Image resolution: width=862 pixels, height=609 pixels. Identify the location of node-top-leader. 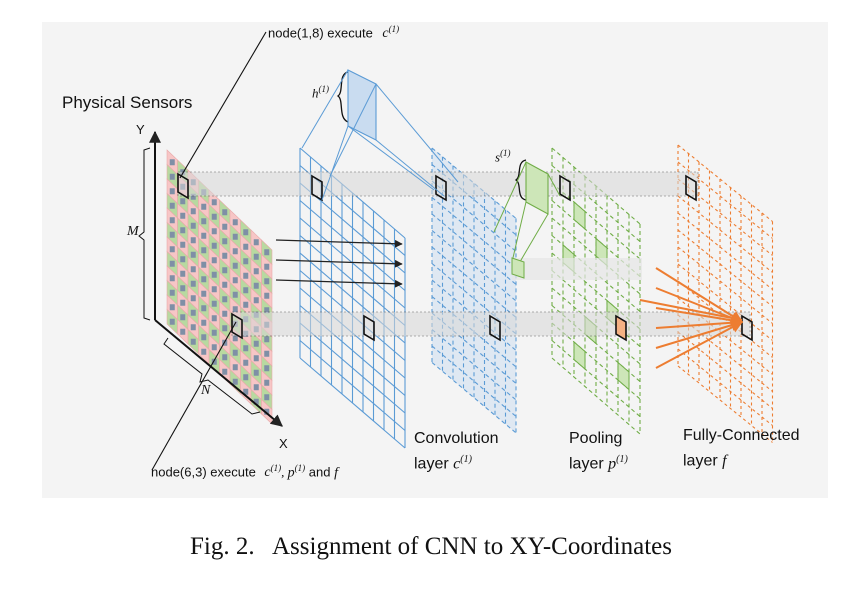
(223, 105).